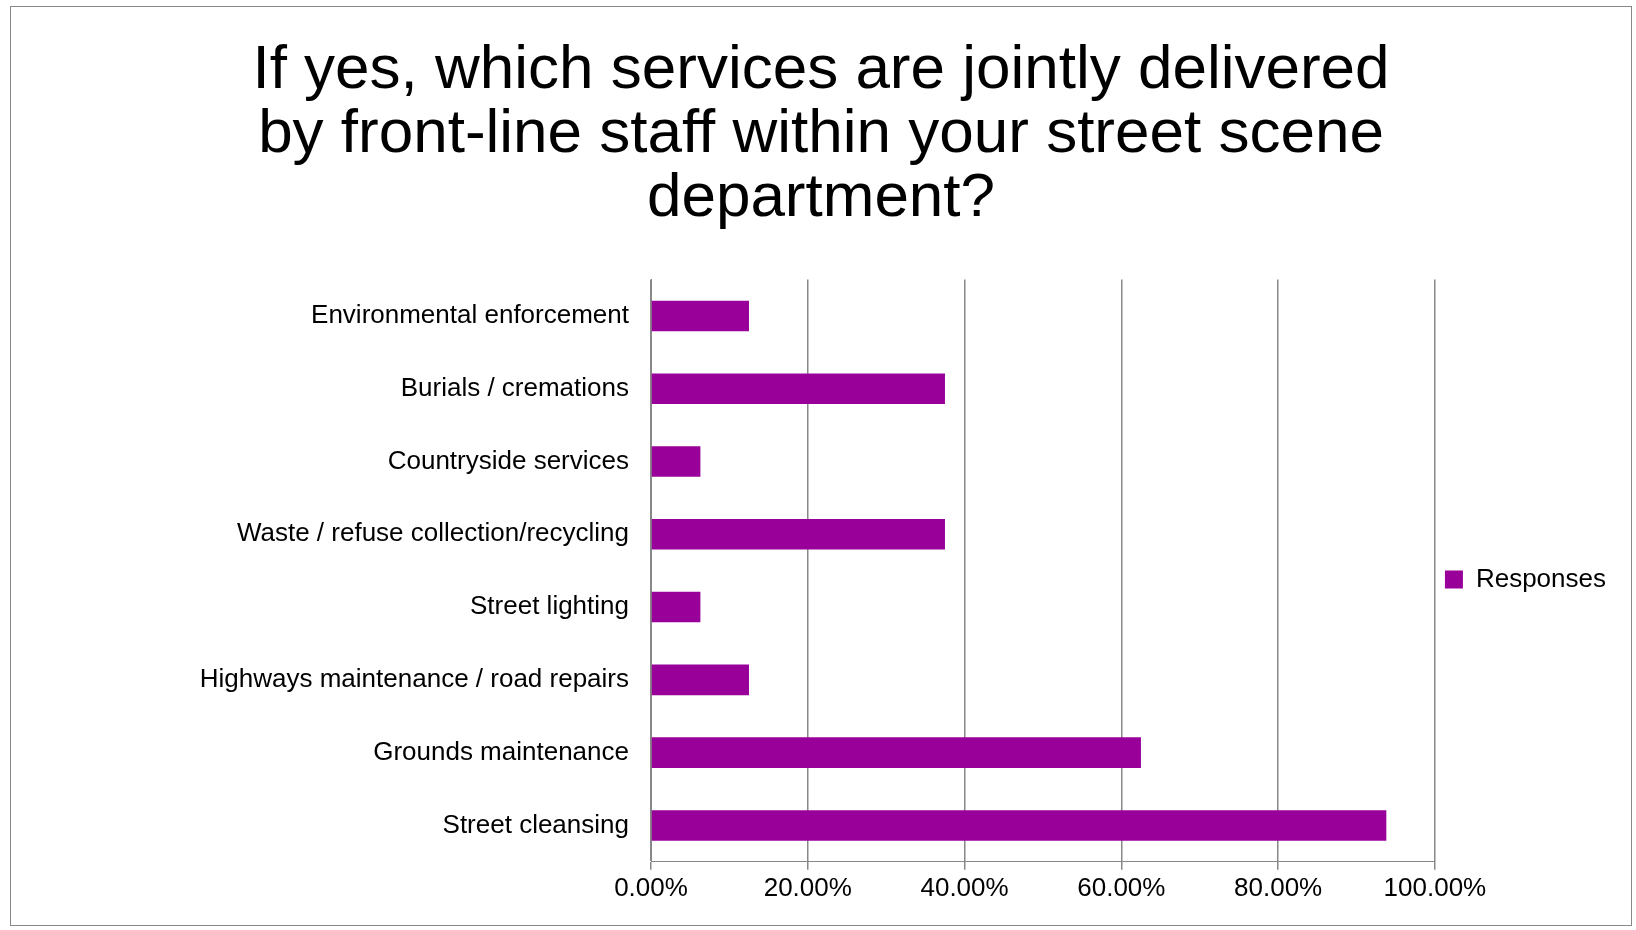  What do you see at coordinates (1121, 886) in the screenshot?
I see `x-tick-label: 60.00%` at bounding box center [1121, 886].